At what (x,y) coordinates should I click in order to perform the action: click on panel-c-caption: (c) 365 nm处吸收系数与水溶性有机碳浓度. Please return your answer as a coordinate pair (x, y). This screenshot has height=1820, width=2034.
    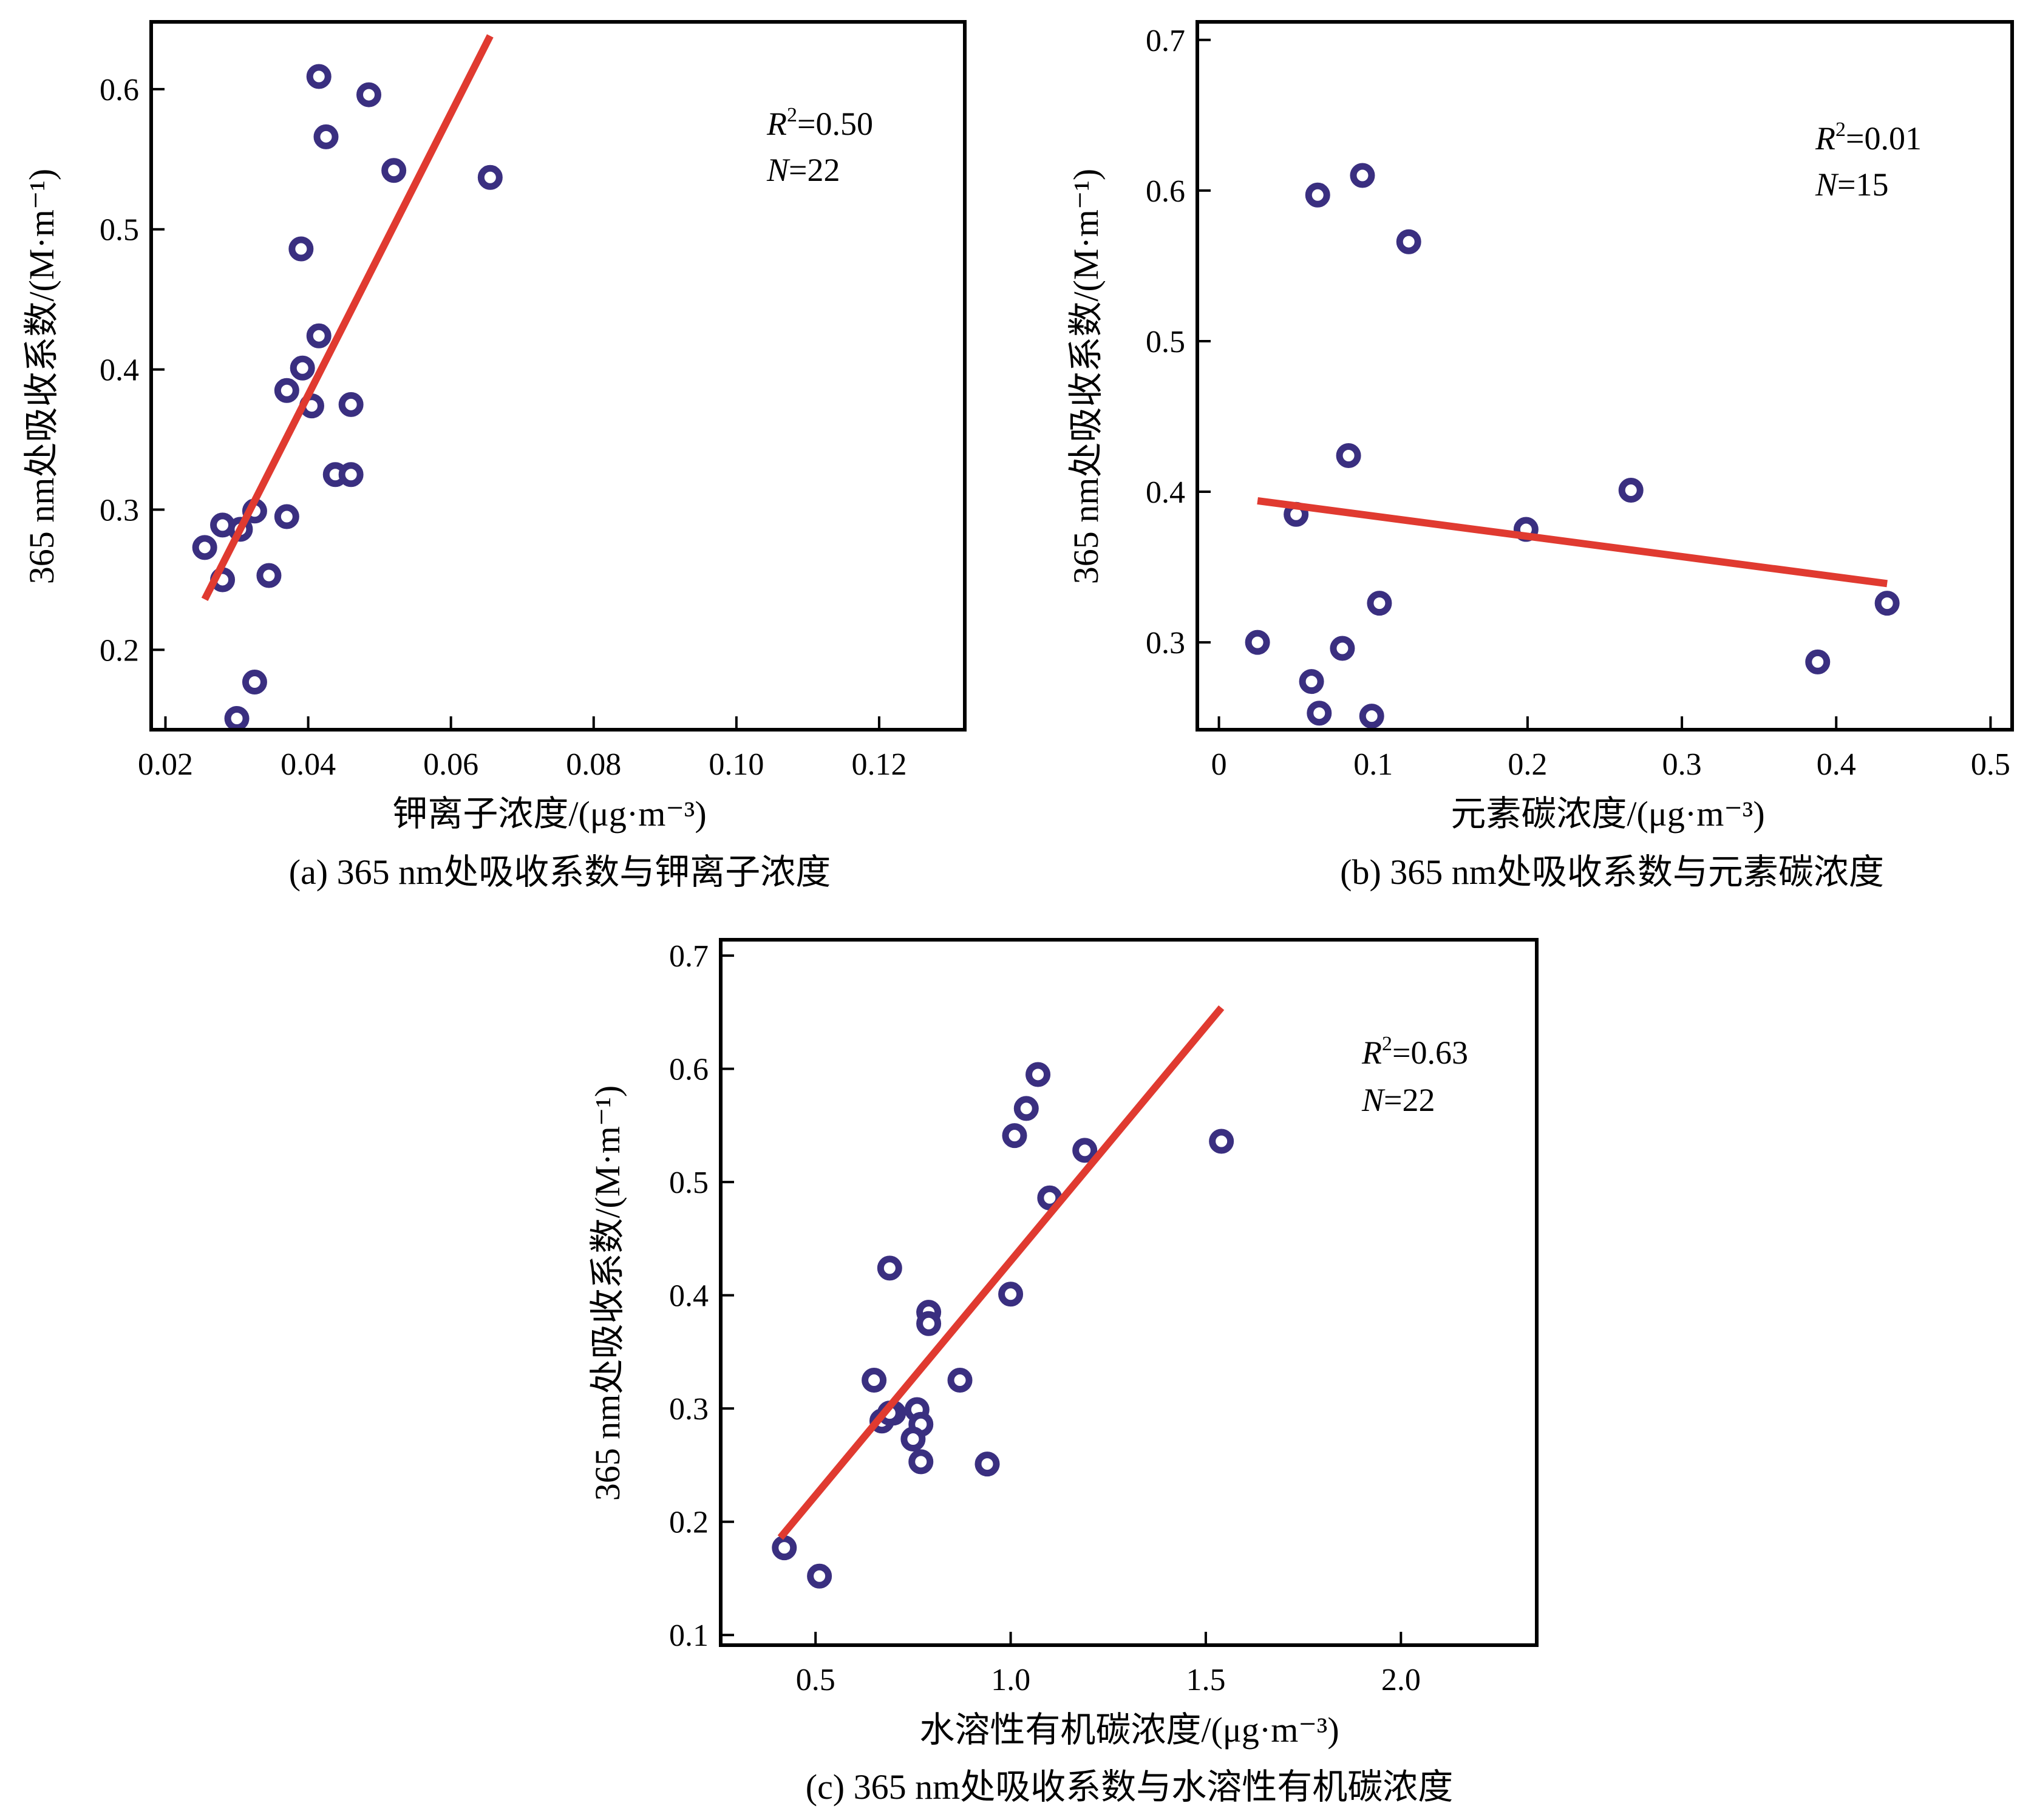
    Looking at the image, I should click on (1130, 1787).